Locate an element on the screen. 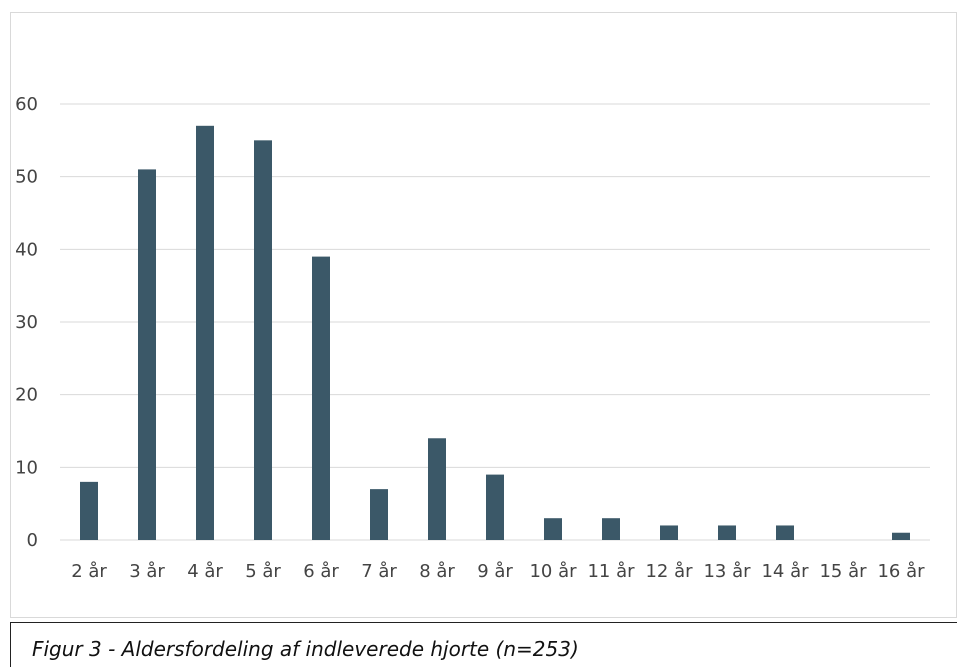 Image resolution: width=957 pixels, height=667 pixels. y-tick-label: 20 is located at coordinates (26, 395).